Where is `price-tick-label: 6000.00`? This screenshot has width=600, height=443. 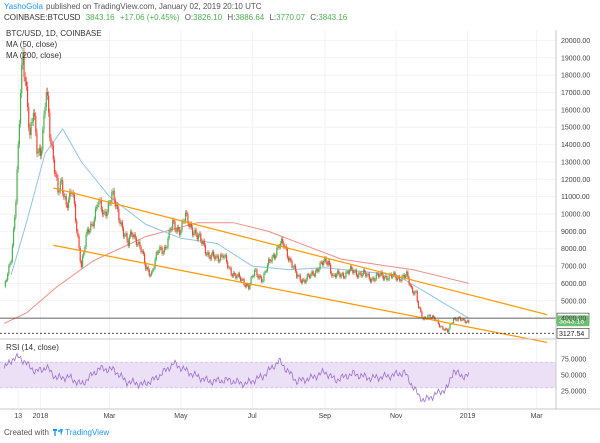
price-tick-label: 6000.00 is located at coordinates (573, 284).